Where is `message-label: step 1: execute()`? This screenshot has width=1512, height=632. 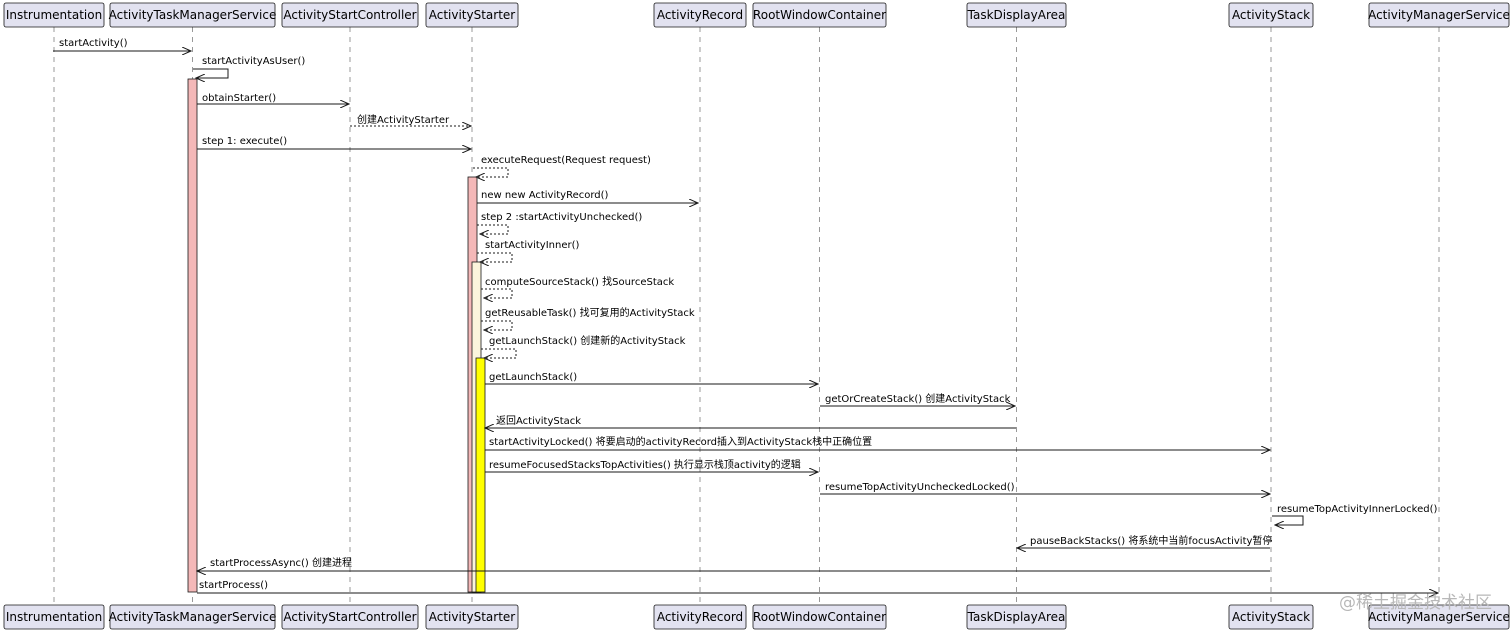 message-label: step 1: execute() is located at coordinates (244, 141).